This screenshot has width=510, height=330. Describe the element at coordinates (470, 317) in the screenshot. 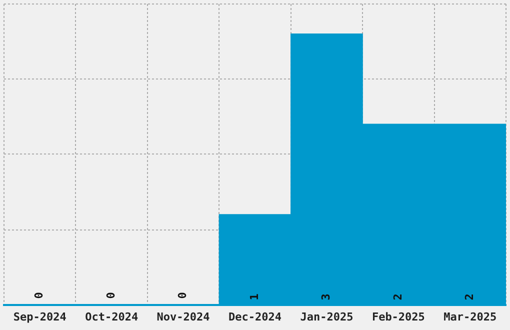

I see `x-tick-label: Mar-2025` at that location.